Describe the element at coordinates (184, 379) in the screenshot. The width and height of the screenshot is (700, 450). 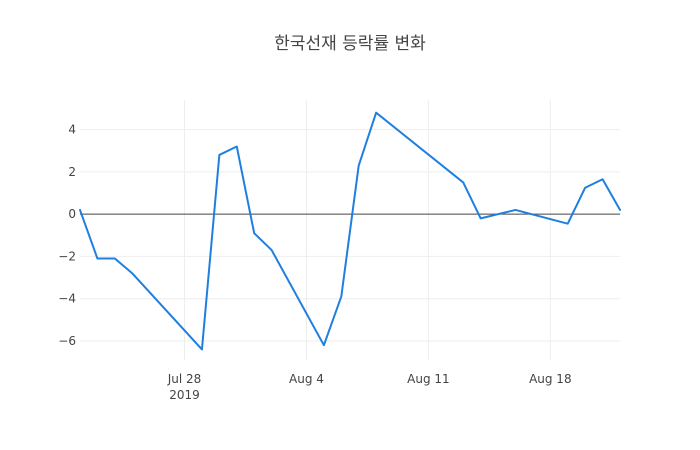
I see `x-tick-label: Jul 28` at that location.